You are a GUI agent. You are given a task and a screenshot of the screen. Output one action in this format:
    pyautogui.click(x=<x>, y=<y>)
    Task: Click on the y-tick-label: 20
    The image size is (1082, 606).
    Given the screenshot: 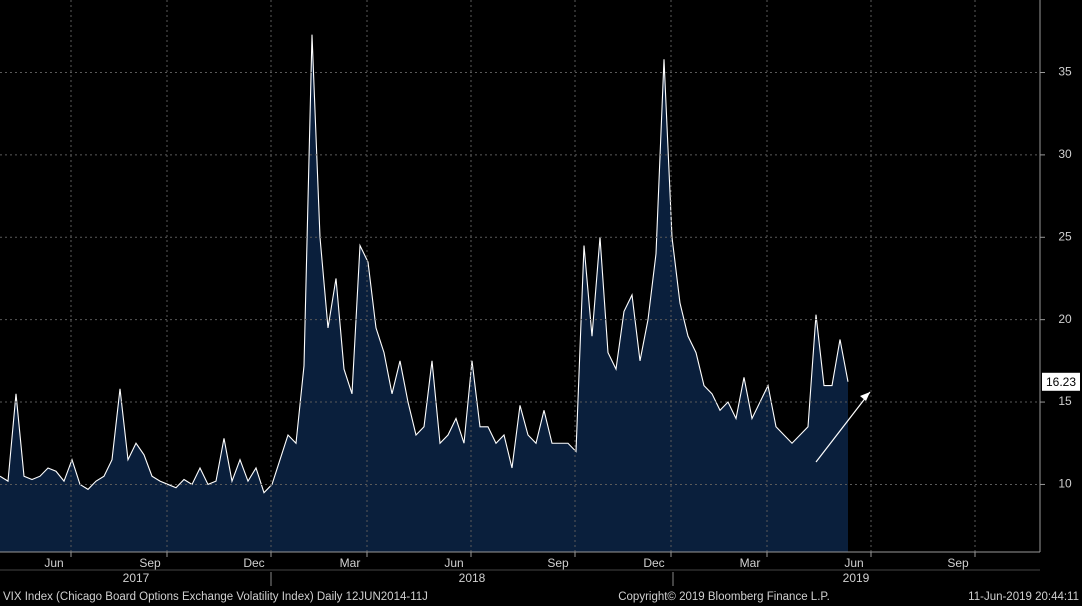 What is the action you would take?
    pyautogui.click(x=1065, y=319)
    